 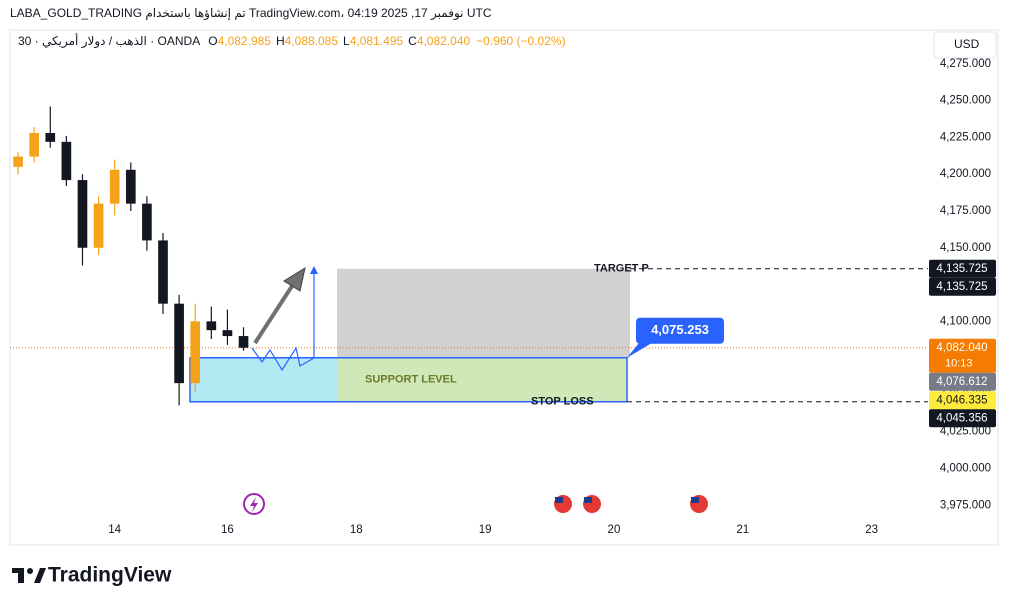 What do you see at coordinates (377, 41) in the screenshot?
I see `ohlc-value: 4,081.495` at bounding box center [377, 41].